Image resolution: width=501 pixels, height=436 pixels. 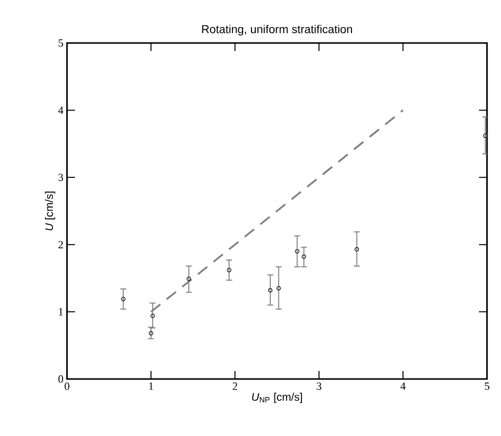 I want to click on chart-title: Rotating, uniform stratification, so click(x=277, y=30).